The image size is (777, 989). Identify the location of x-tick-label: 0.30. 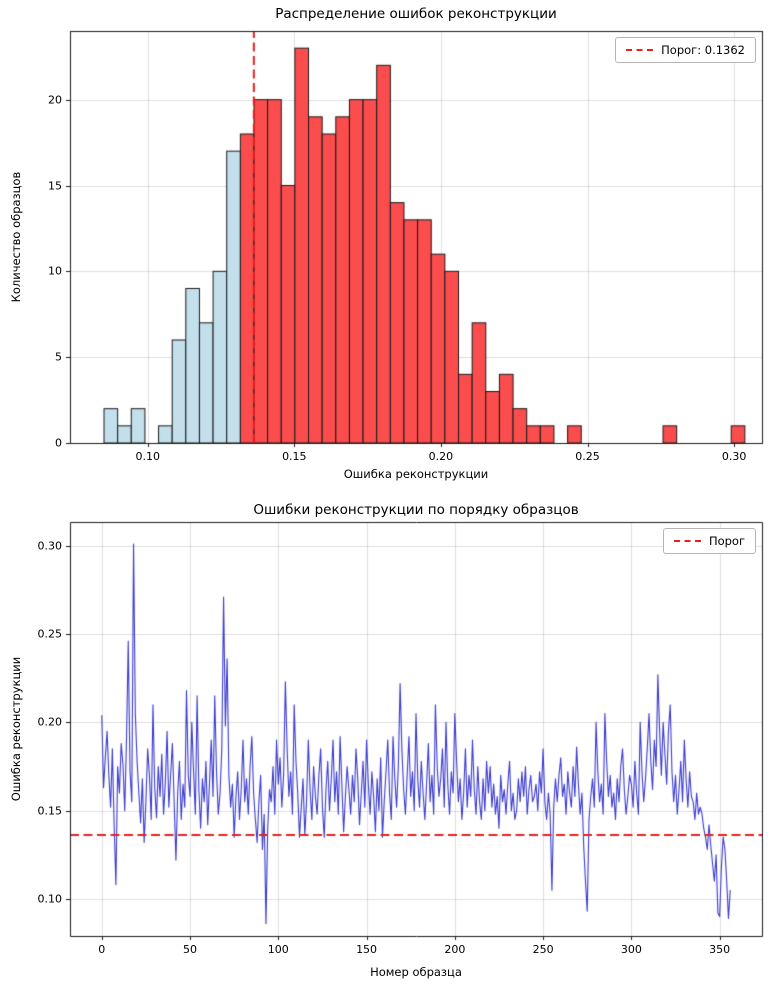
(734, 456).